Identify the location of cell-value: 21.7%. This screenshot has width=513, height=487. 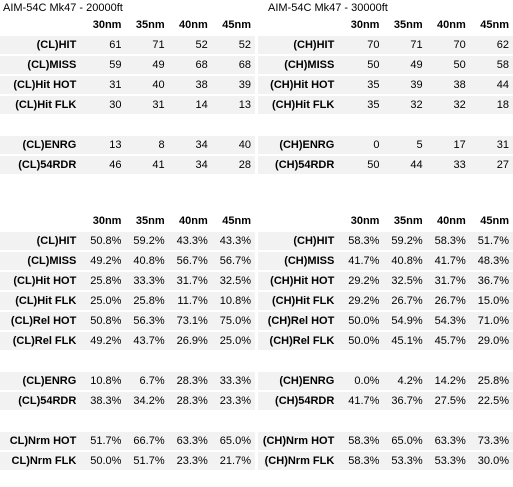
(233, 461).